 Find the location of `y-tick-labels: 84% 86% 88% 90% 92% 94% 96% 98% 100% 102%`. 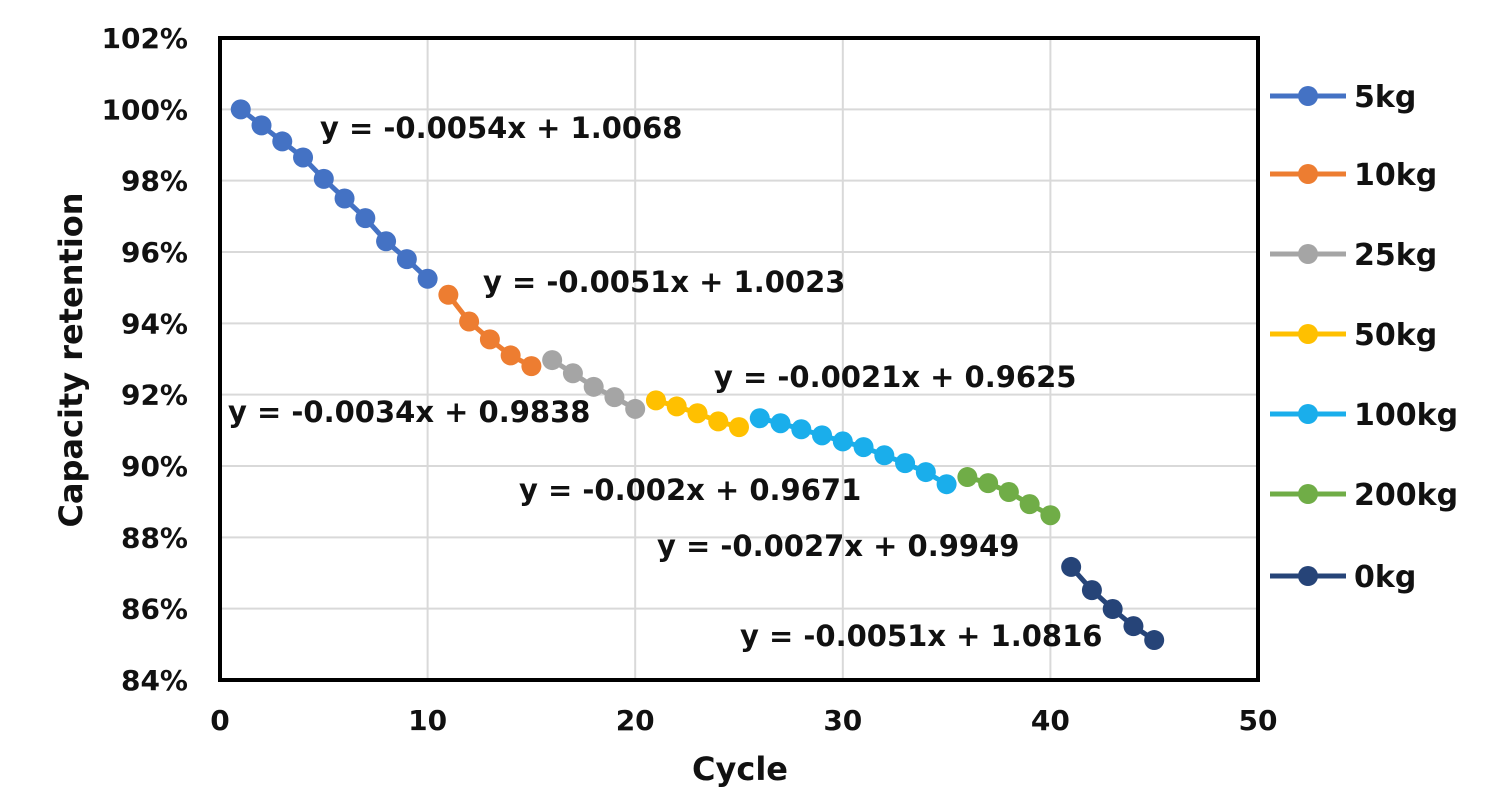

y-tick-labels: 84% 86% 88% 90% 92% 94% 96% 98% 100% 102% is located at coordinates (144, 359).